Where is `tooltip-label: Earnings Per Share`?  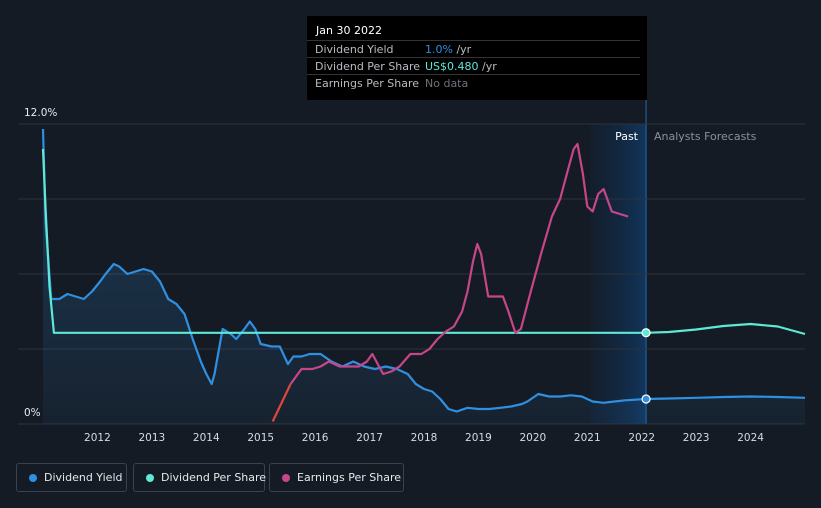 tooltip-label: Earnings Per Share is located at coordinates (367, 83).